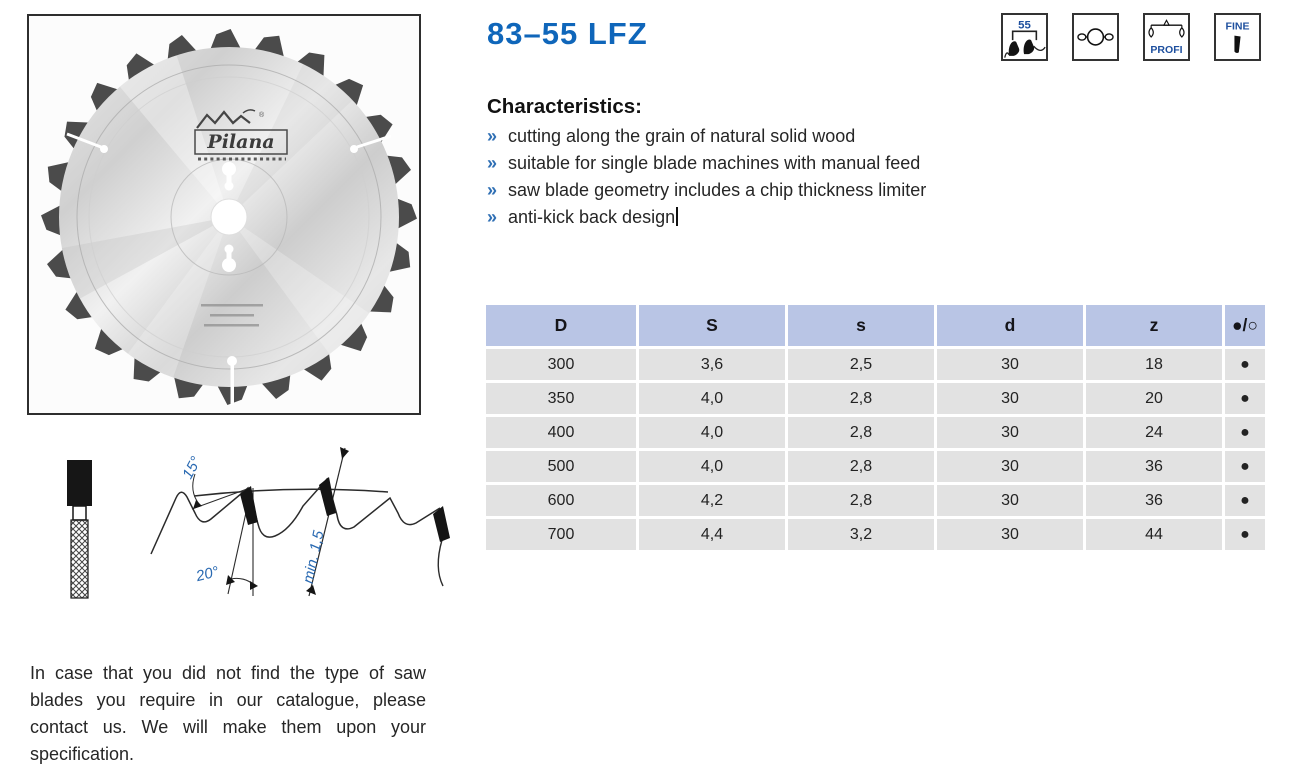 Image resolution: width=1300 pixels, height=783 pixels. What do you see at coordinates (561, 432) in the screenshot?
I see `cell-D: 400` at bounding box center [561, 432].